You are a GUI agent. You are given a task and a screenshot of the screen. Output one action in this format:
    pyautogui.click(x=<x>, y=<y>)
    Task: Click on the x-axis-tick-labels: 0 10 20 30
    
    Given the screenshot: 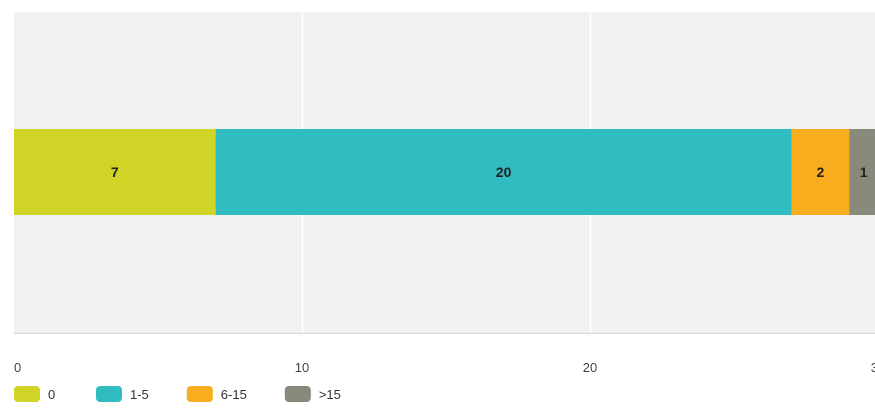 What is the action you would take?
    pyautogui.click(x=444, y=367)
    